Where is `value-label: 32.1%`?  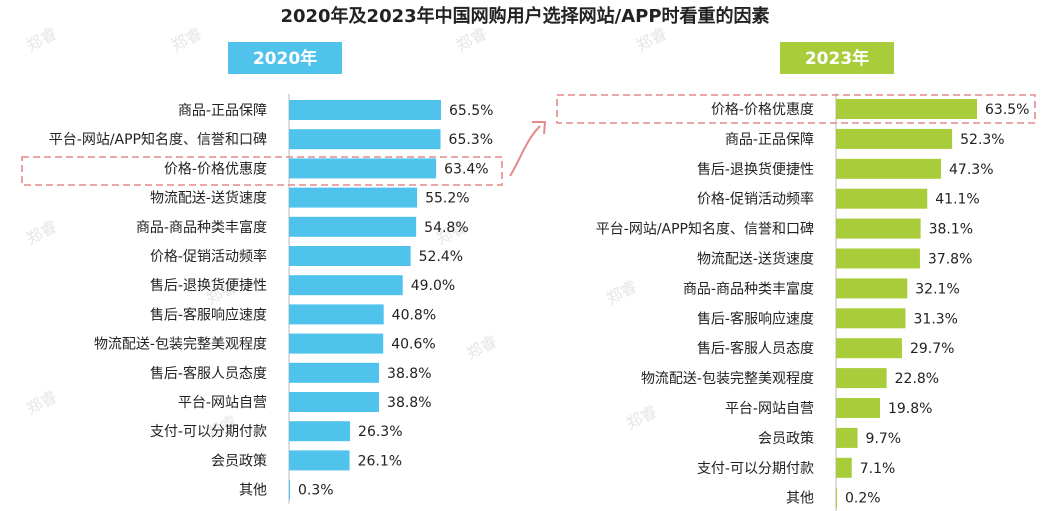
value-label: 32.1% is located at coordinates (937, 289).